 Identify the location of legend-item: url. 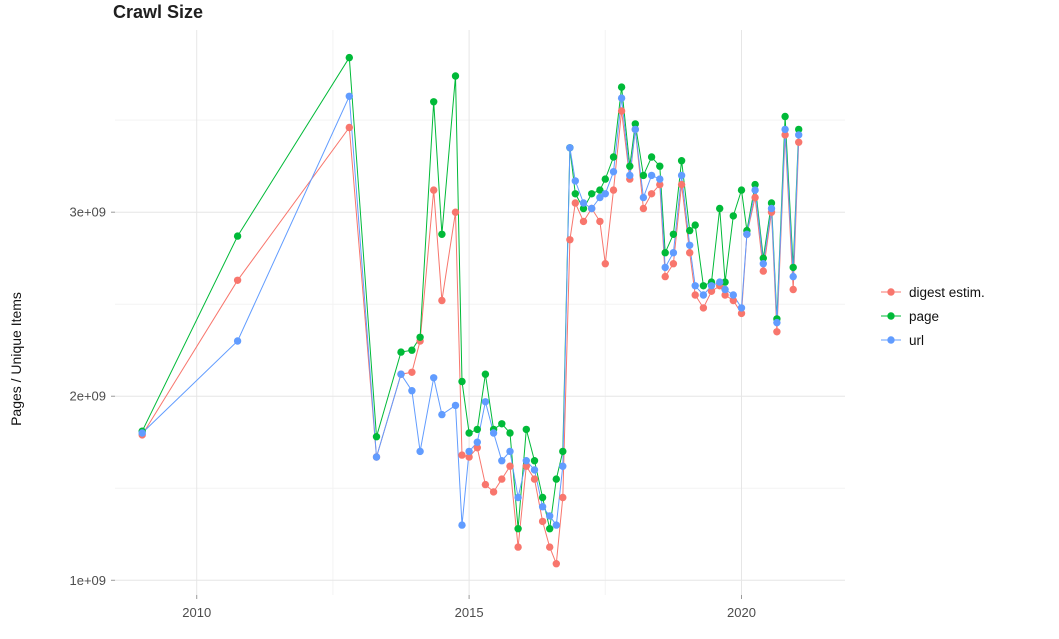
(932, 340).